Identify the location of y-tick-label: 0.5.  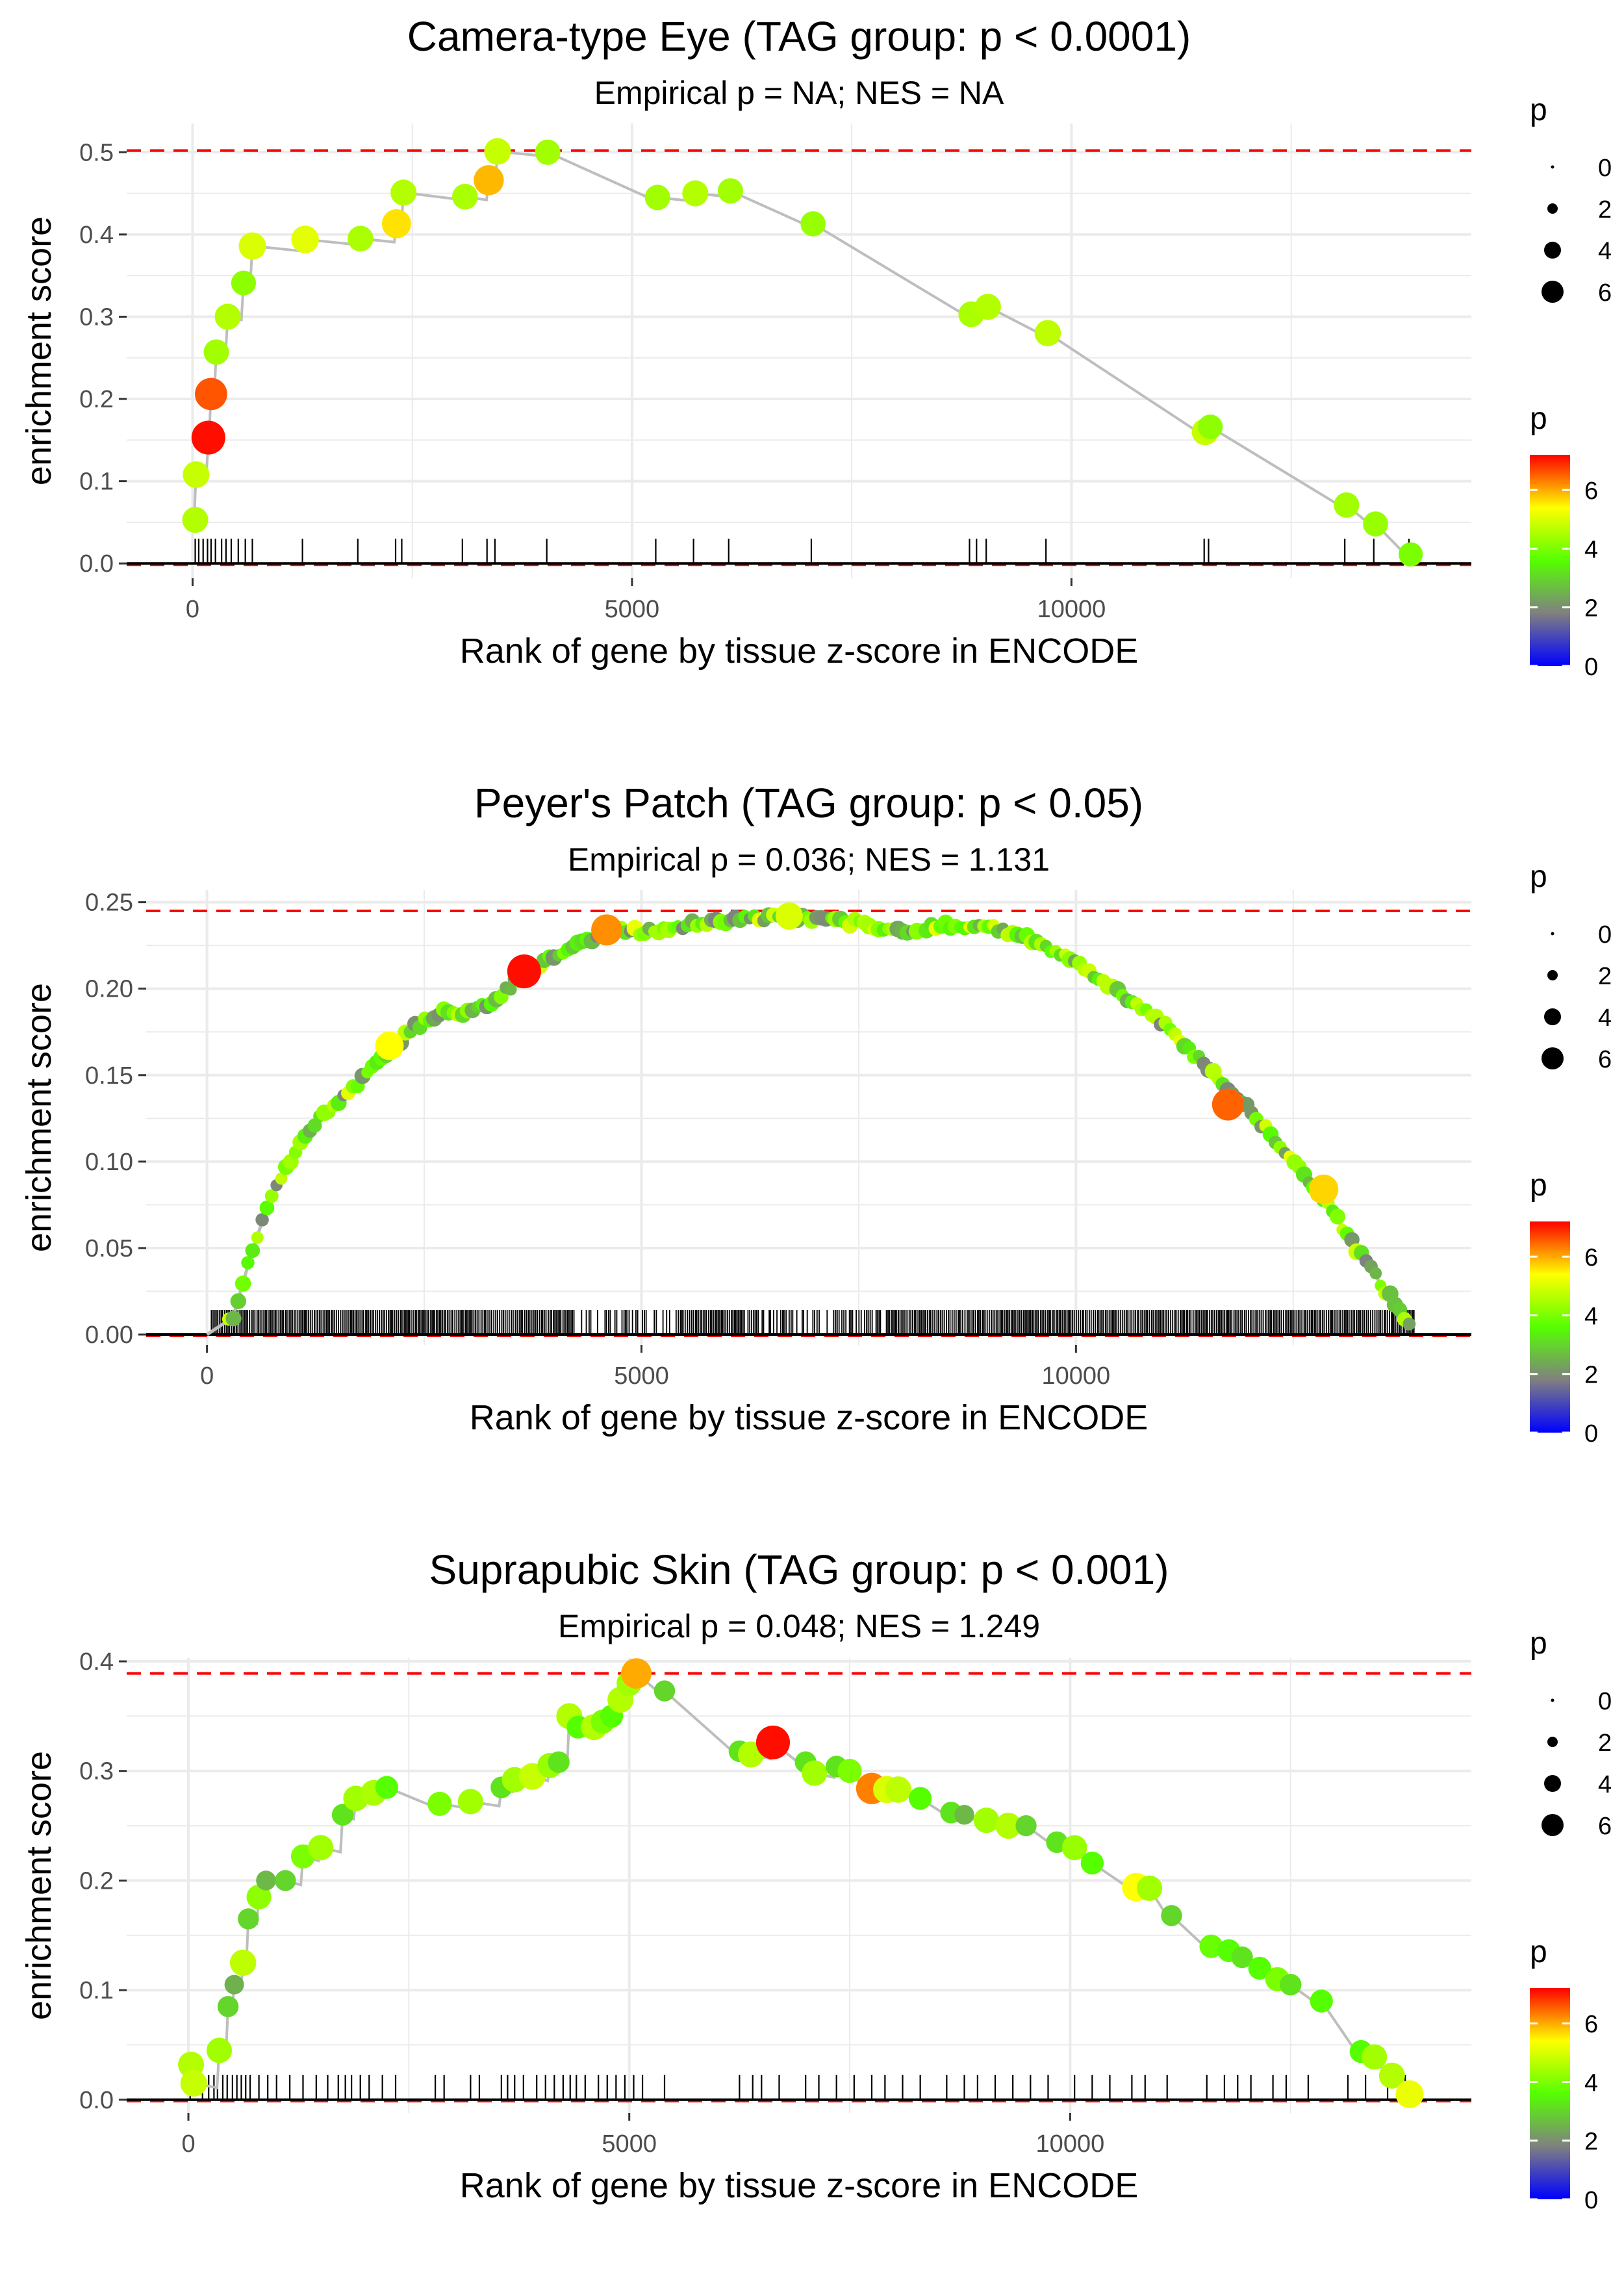
(96, 152).